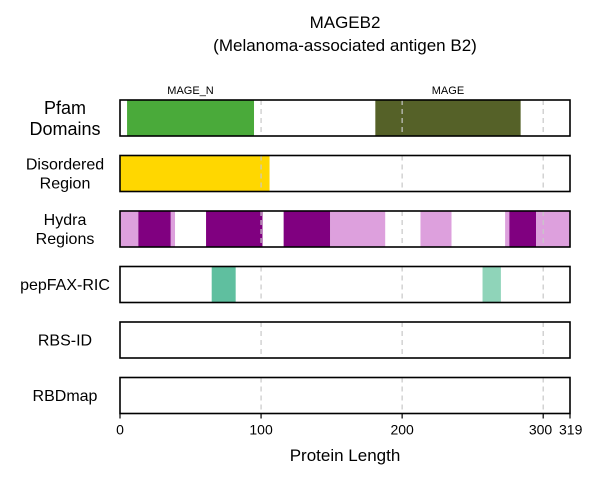 This screenshot has width=600, height=480. I want to click on track-hydra: Hydra Regions, so click(303, 229).